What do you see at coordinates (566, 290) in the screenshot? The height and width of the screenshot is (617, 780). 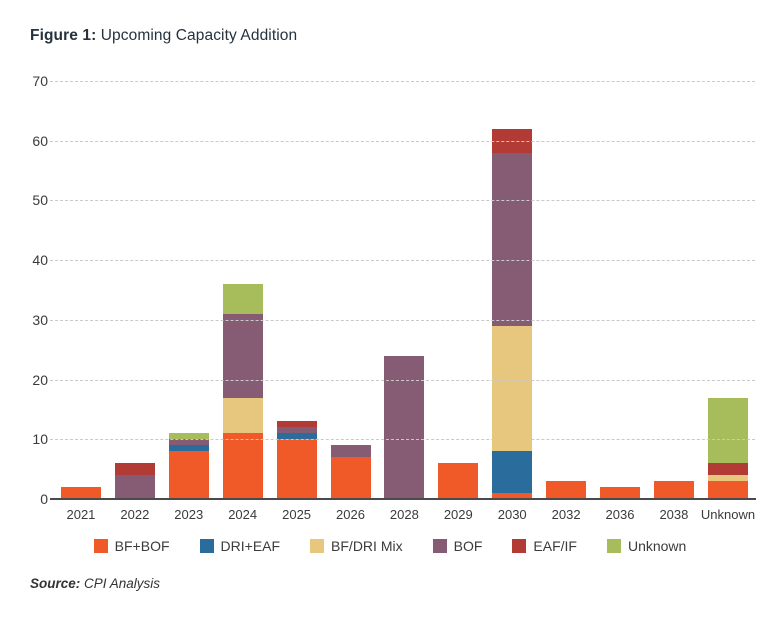 I see `bar-slot-2032` at bounding box center [566, 290].